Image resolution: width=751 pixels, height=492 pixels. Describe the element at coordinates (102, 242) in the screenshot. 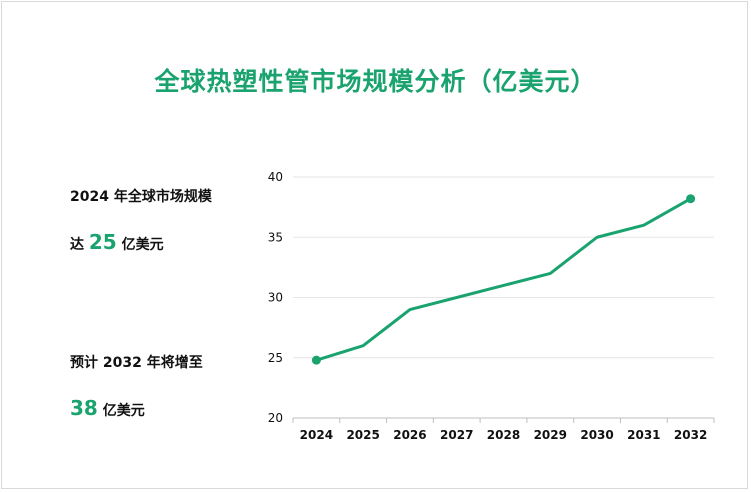

I see `summary-current-number: 25` at that location.